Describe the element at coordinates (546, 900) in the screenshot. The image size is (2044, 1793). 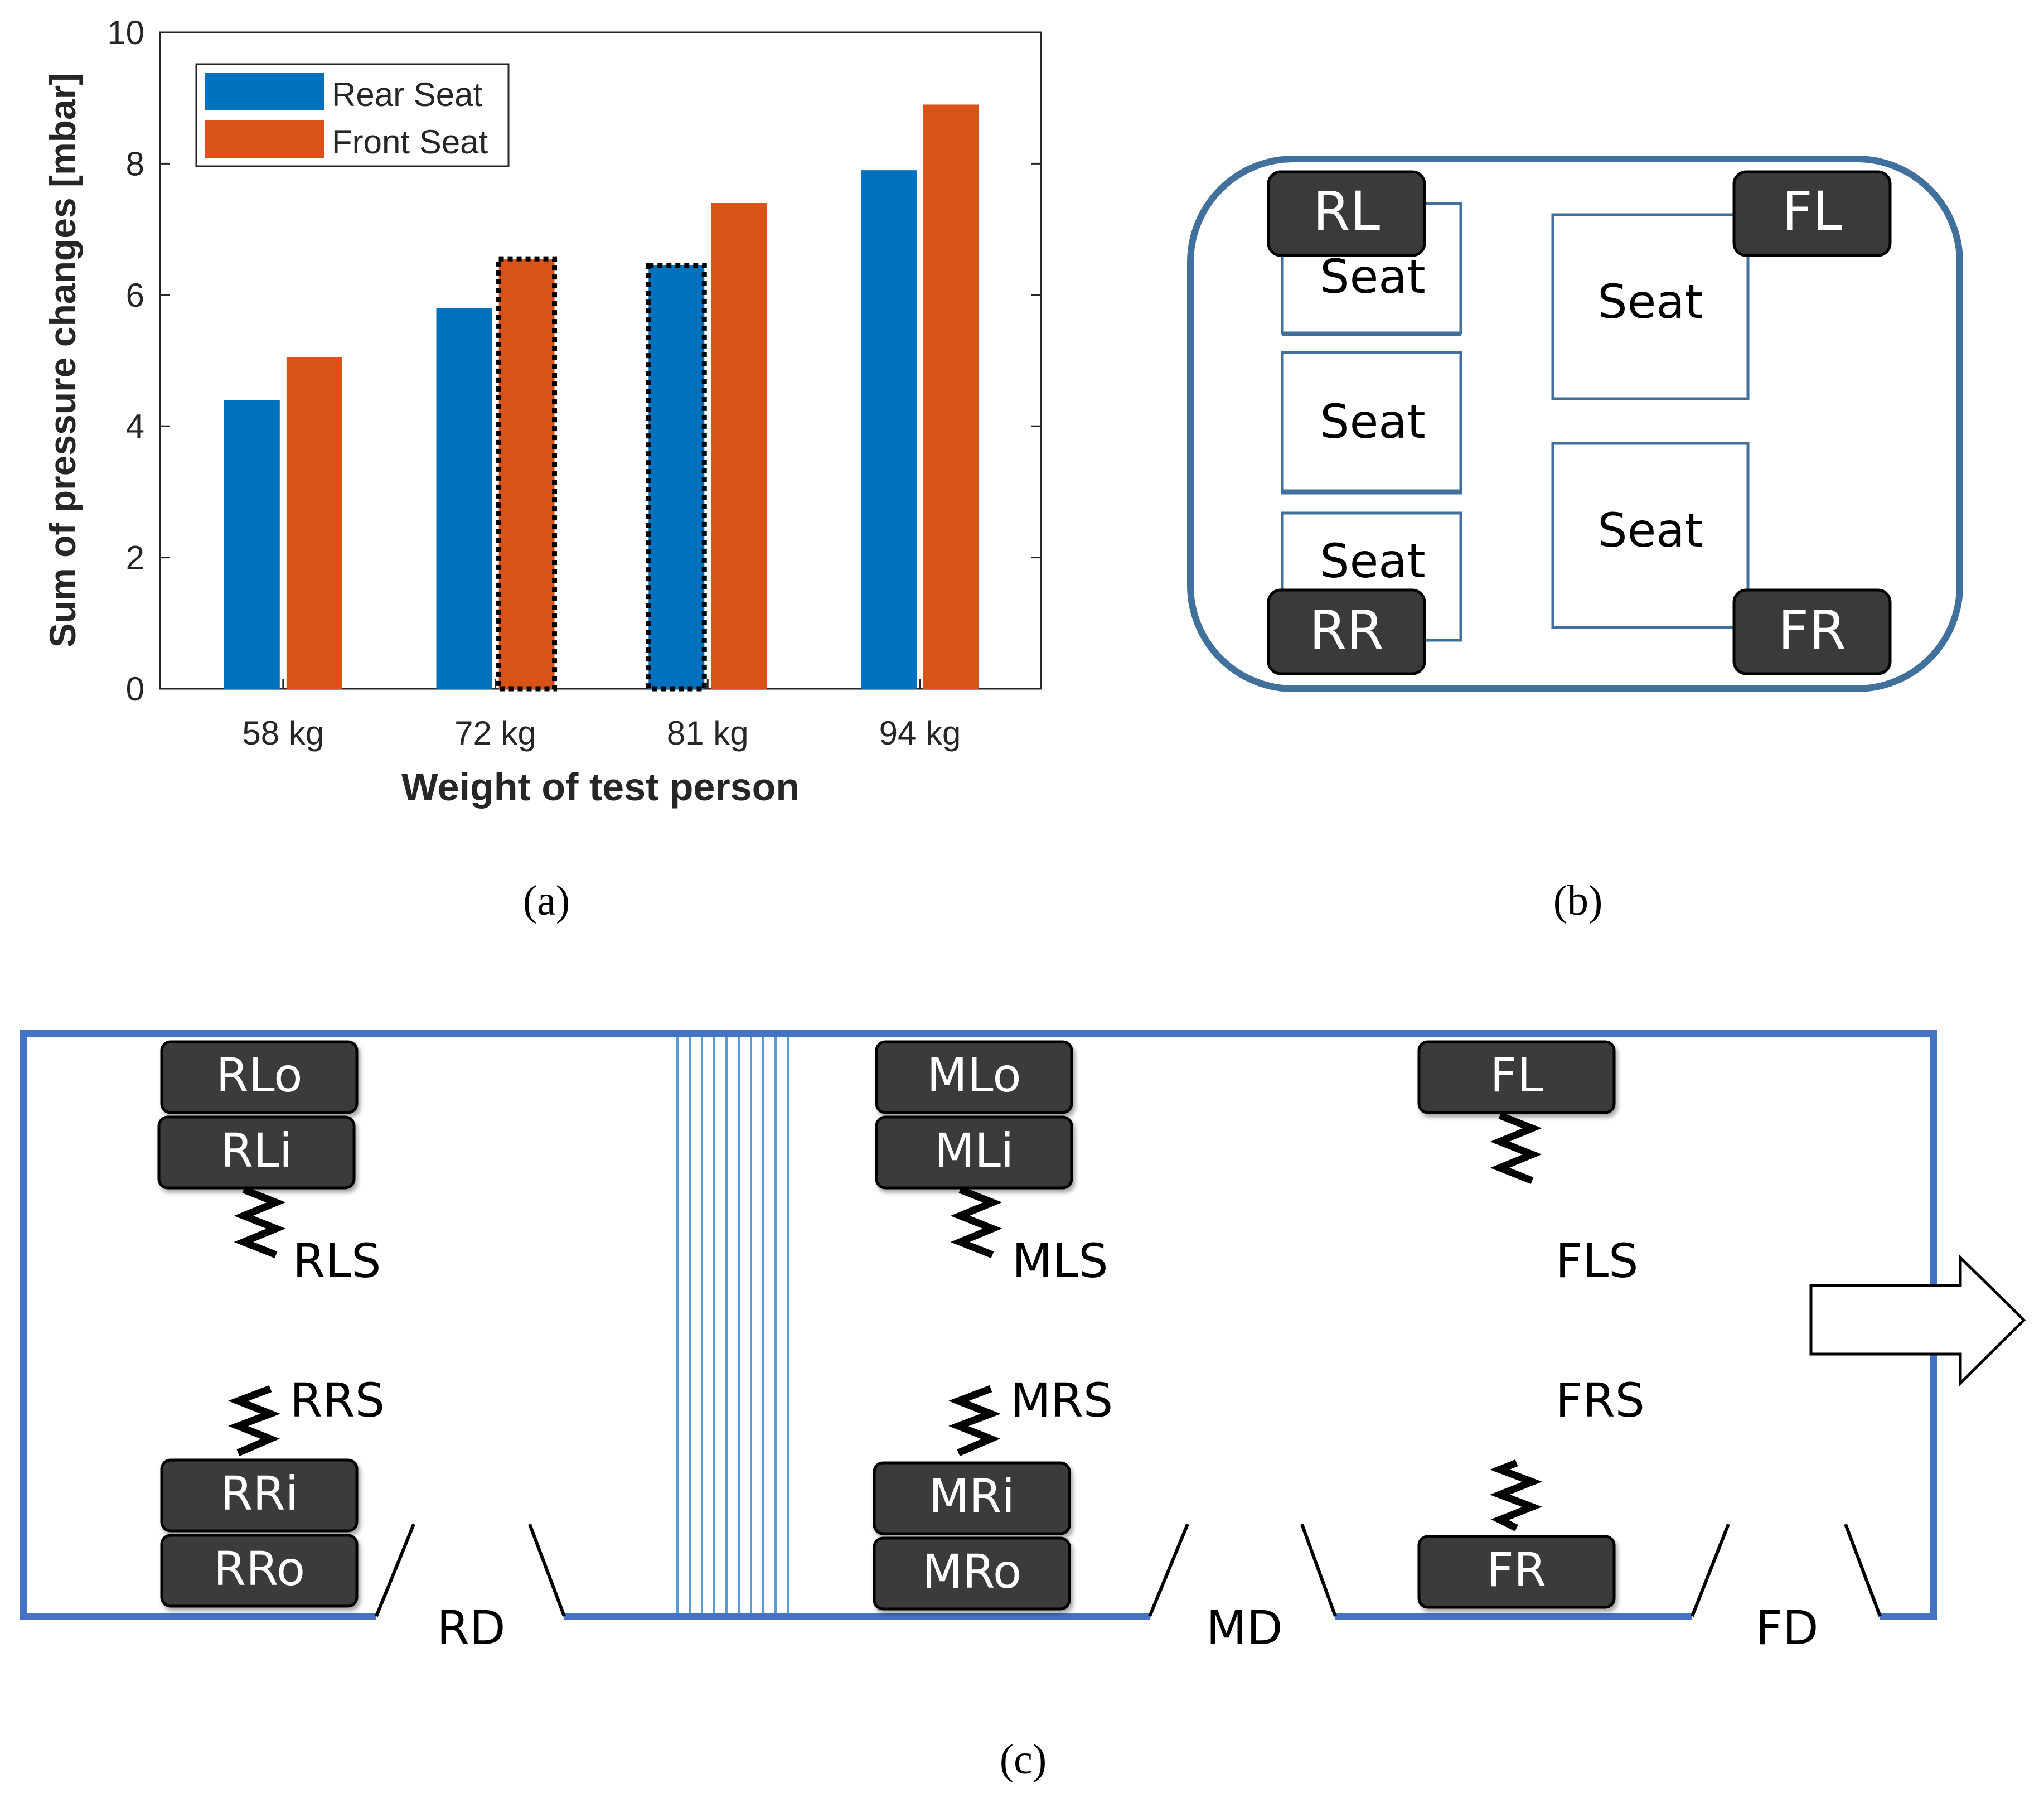
I see `caption-a: (a)` at that location.